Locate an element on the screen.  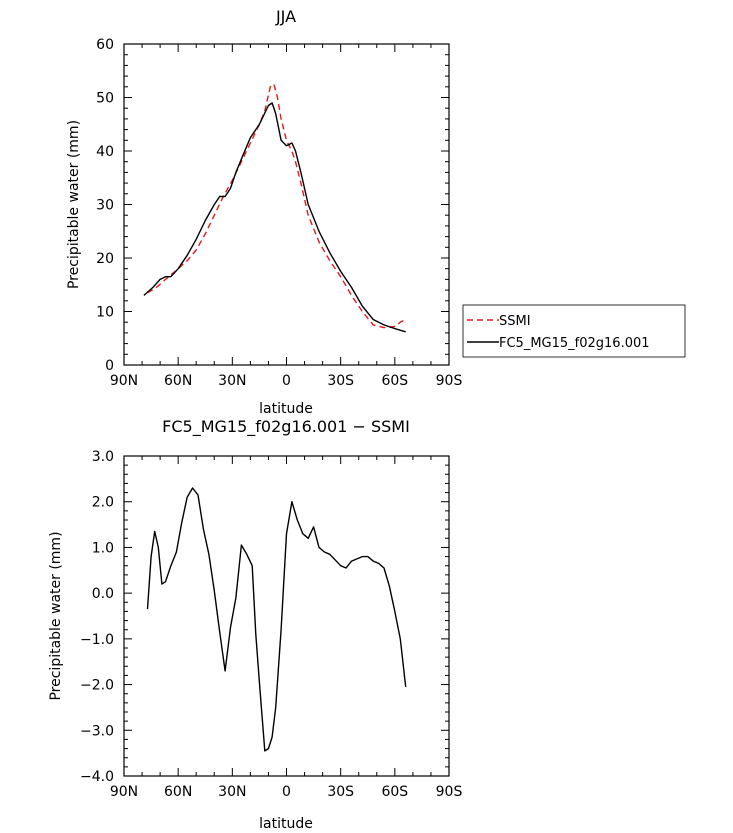
y-tick-label: −2.0 is located at coordinates (97, 686).